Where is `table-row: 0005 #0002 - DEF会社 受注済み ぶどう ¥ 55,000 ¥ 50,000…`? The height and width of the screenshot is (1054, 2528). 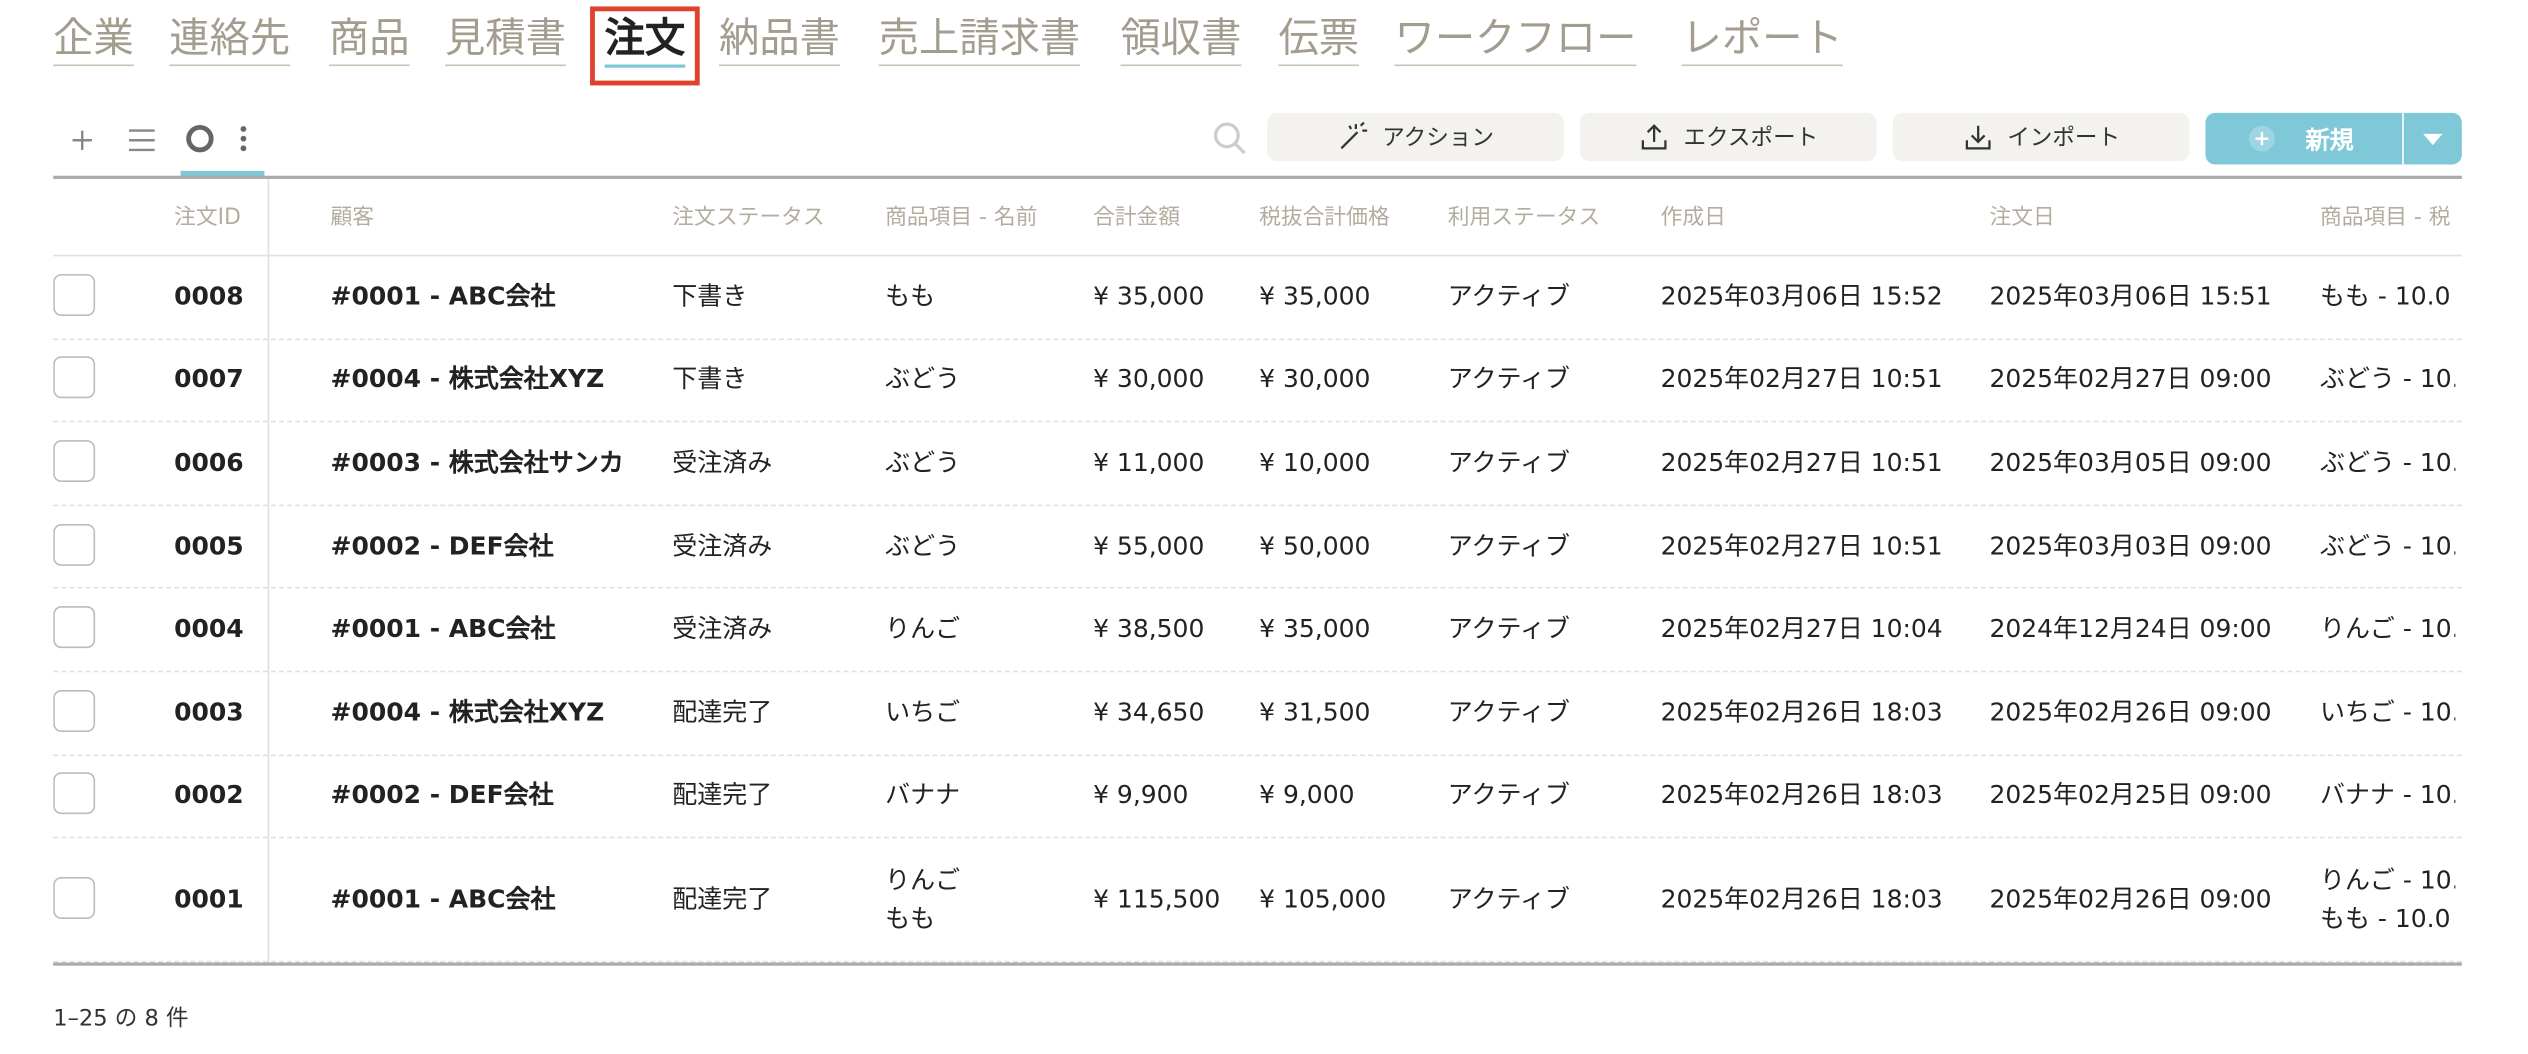 table-row: 0005 #0002 - DEF会社 受注済み ぶどう ¥ 55,000 ¥ 50,000… is located at coordinates (1257, 547).